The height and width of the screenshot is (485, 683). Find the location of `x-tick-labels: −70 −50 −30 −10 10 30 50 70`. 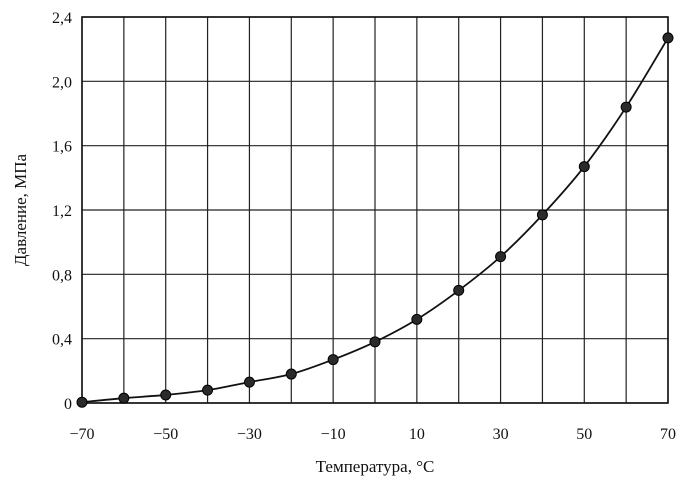

x-tick-labels: −70 −50 −30 −10 10 30 50 70 is located at coordinates (372, 434).